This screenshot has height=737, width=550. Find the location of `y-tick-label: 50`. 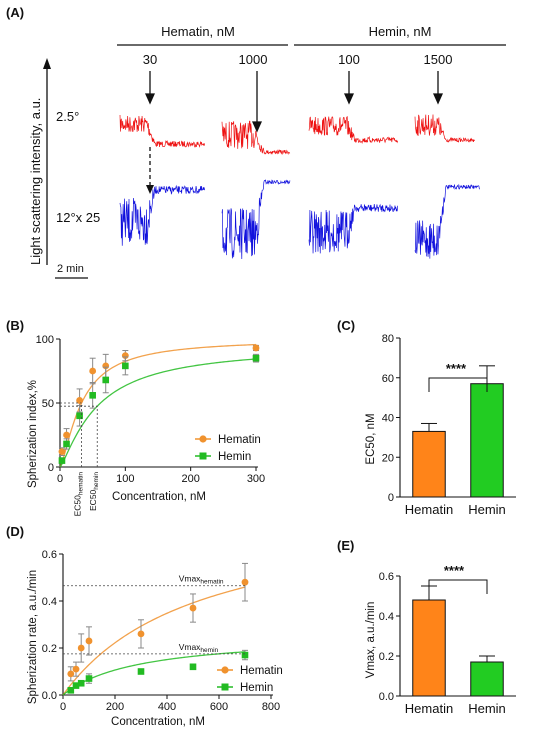

y-tick-label: 50 is located at coordinates (48, 404).